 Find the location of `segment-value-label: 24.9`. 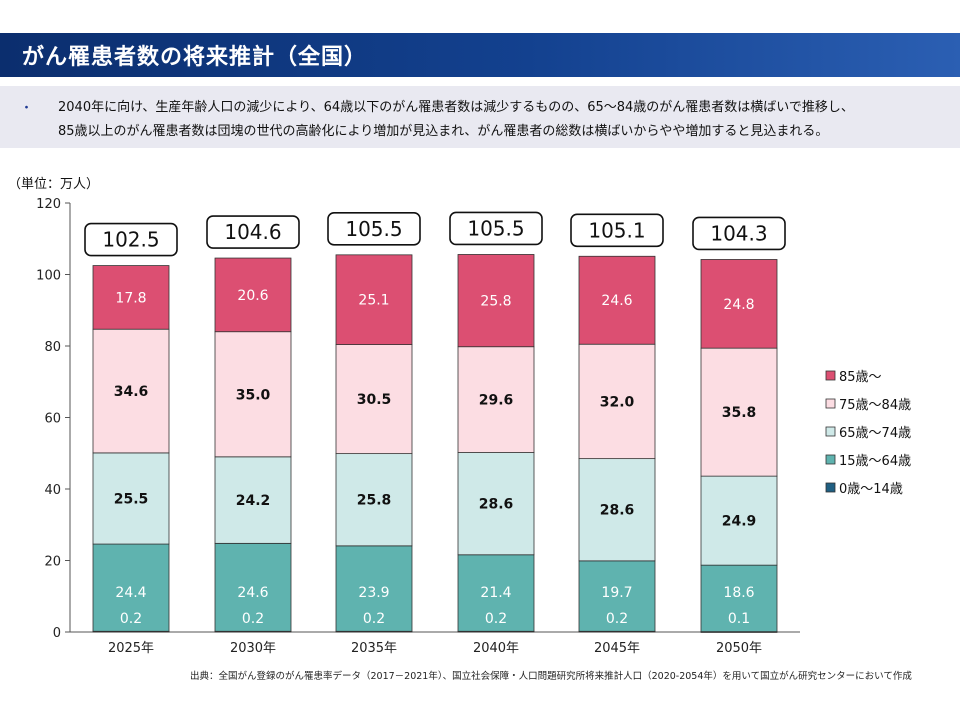

segment-value-label: 24.9 is located at coordinates (739, 522).